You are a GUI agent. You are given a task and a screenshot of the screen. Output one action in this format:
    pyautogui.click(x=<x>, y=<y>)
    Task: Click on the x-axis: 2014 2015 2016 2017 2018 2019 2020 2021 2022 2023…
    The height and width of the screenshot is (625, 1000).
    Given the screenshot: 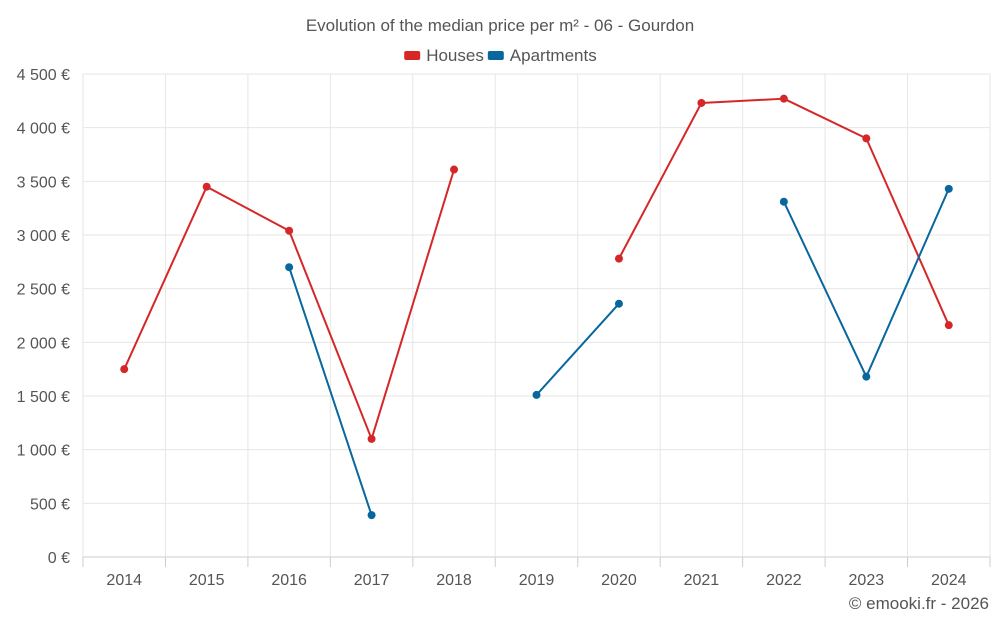 What is the action you would take?
    pyautogui.click(x=536, y=573)
    